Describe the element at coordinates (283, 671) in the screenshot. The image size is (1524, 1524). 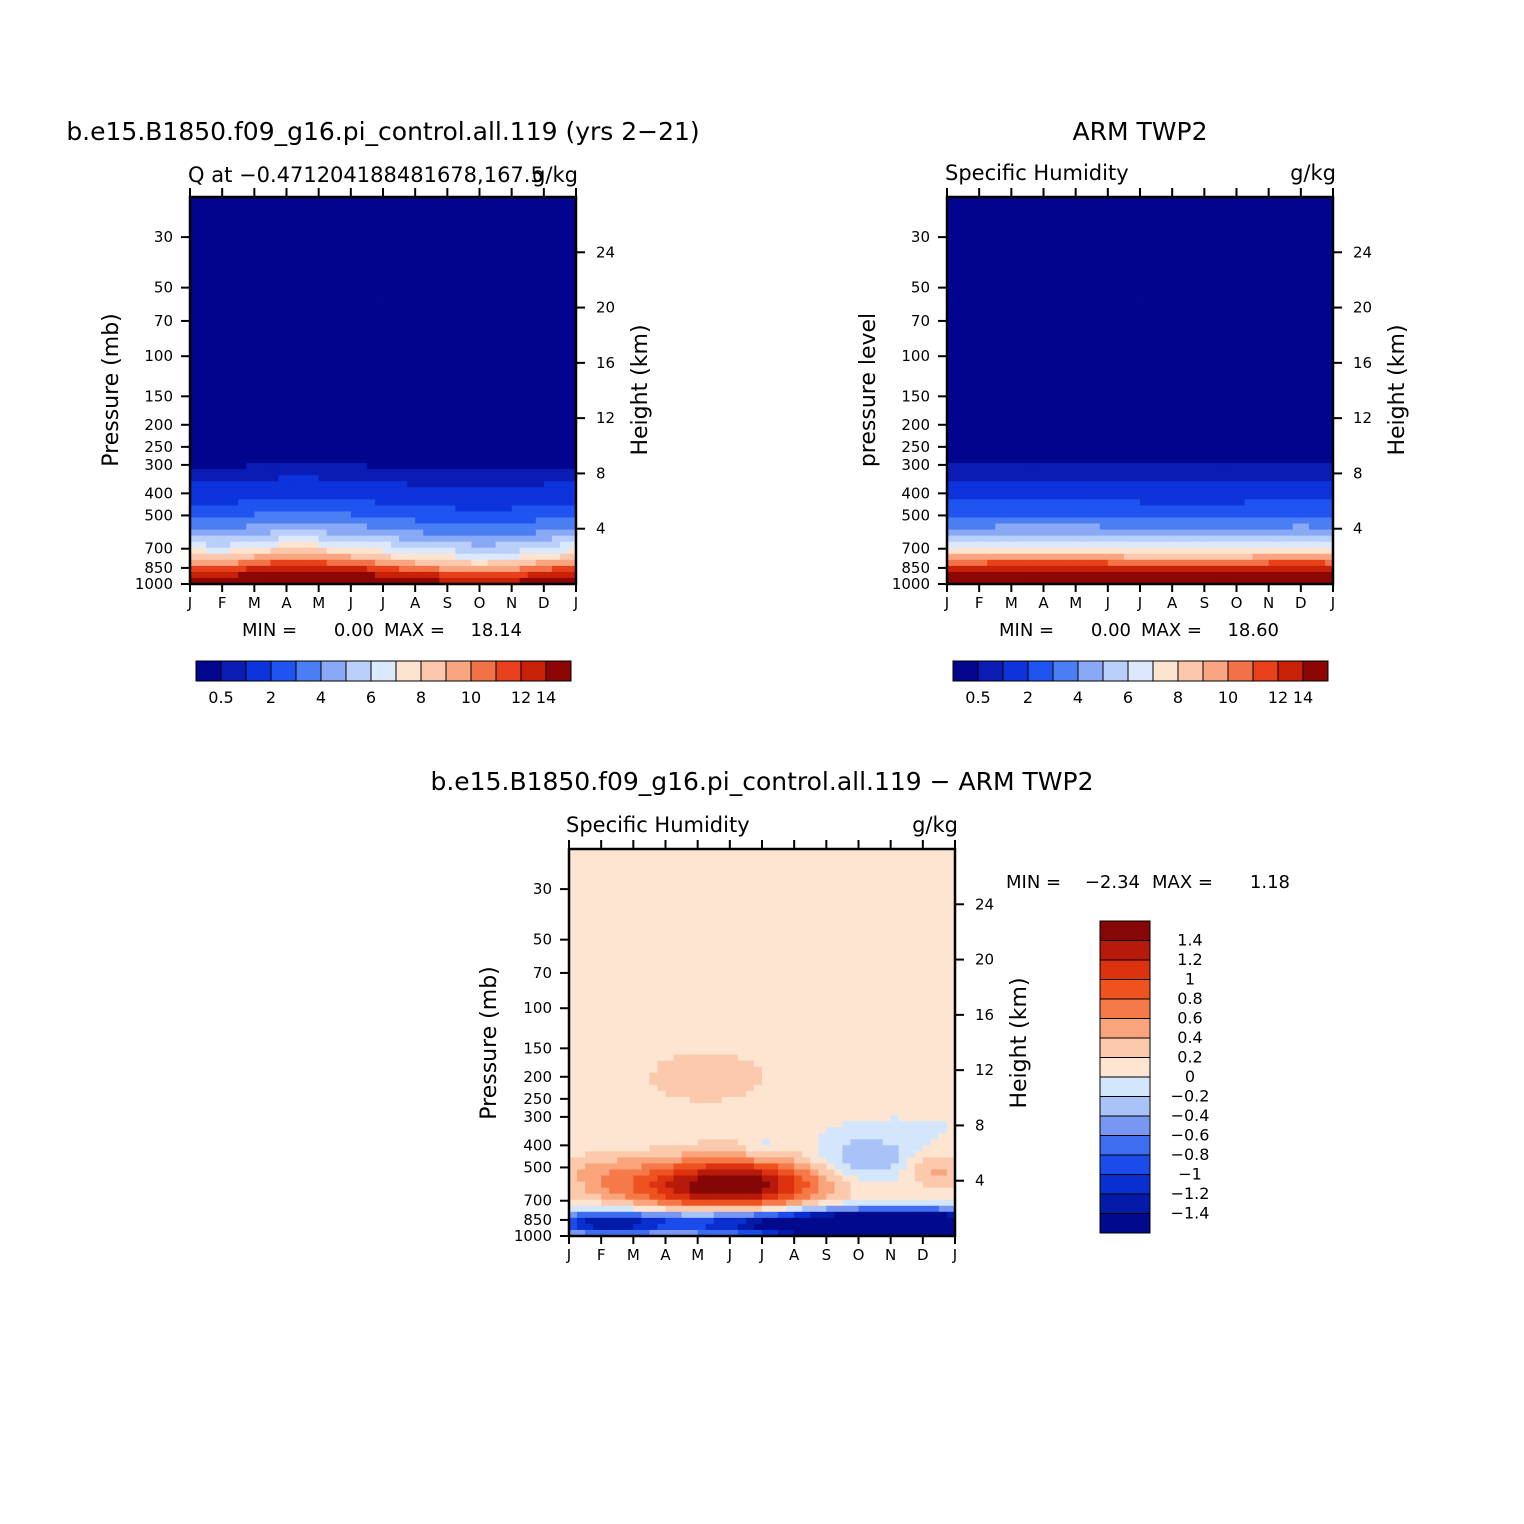
I see `colorbar-box` at that location.